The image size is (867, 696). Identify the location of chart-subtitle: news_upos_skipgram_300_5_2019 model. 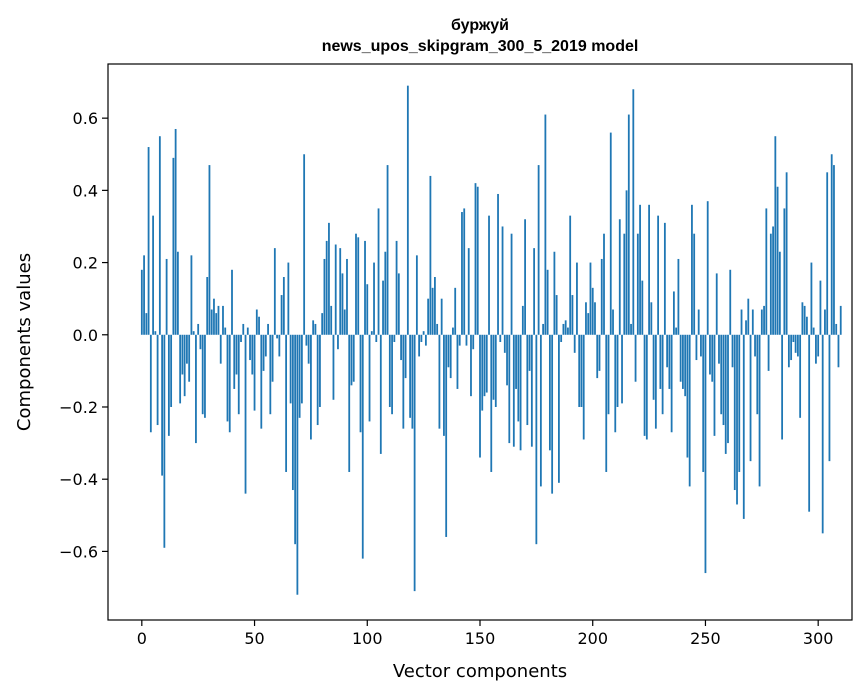
(480, 46).